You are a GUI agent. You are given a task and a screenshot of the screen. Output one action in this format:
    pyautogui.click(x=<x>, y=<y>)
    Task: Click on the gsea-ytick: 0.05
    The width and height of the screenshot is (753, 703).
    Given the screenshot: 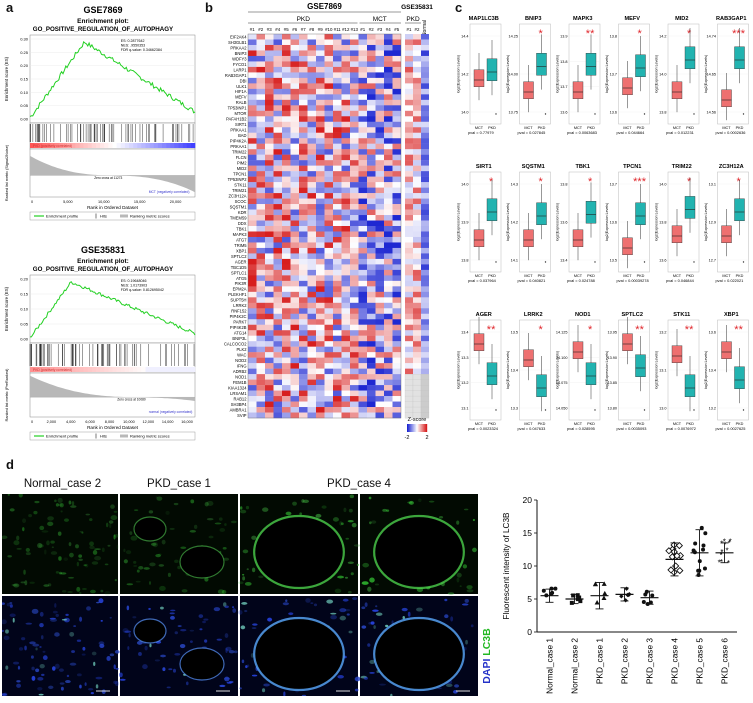 What is the action you would take?
    pyautogui.click(x=24, y=324)
    